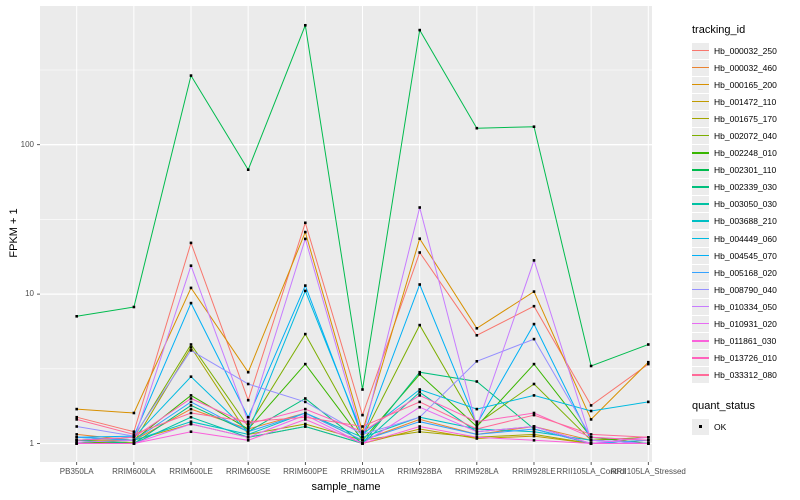 This screenshot has width=800, height=500. I want to click on legend-label: Hb_008790_040, so click(745, 289).